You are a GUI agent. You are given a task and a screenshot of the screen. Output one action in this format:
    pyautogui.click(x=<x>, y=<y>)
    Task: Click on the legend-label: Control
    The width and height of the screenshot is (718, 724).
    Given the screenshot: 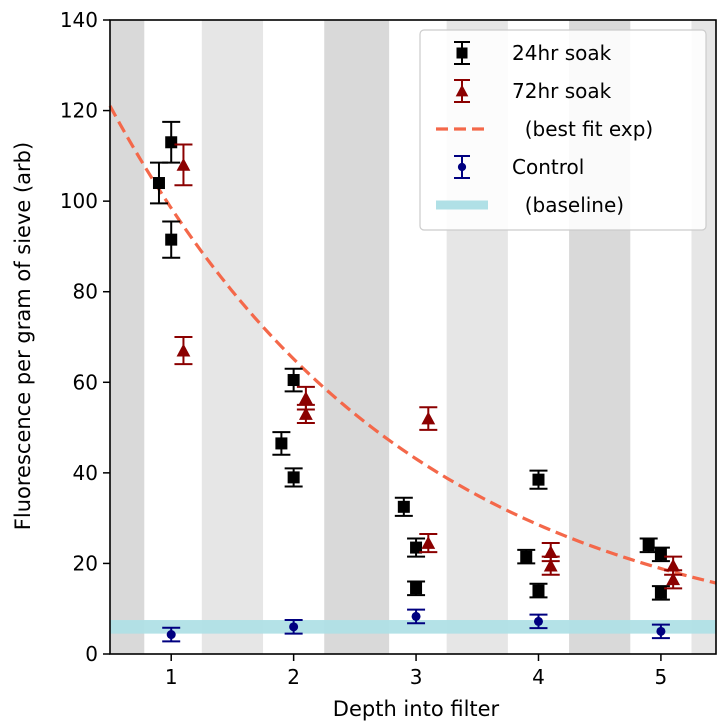 What is the action you would take?
    pyautogui.click(x=548, y=167)
    